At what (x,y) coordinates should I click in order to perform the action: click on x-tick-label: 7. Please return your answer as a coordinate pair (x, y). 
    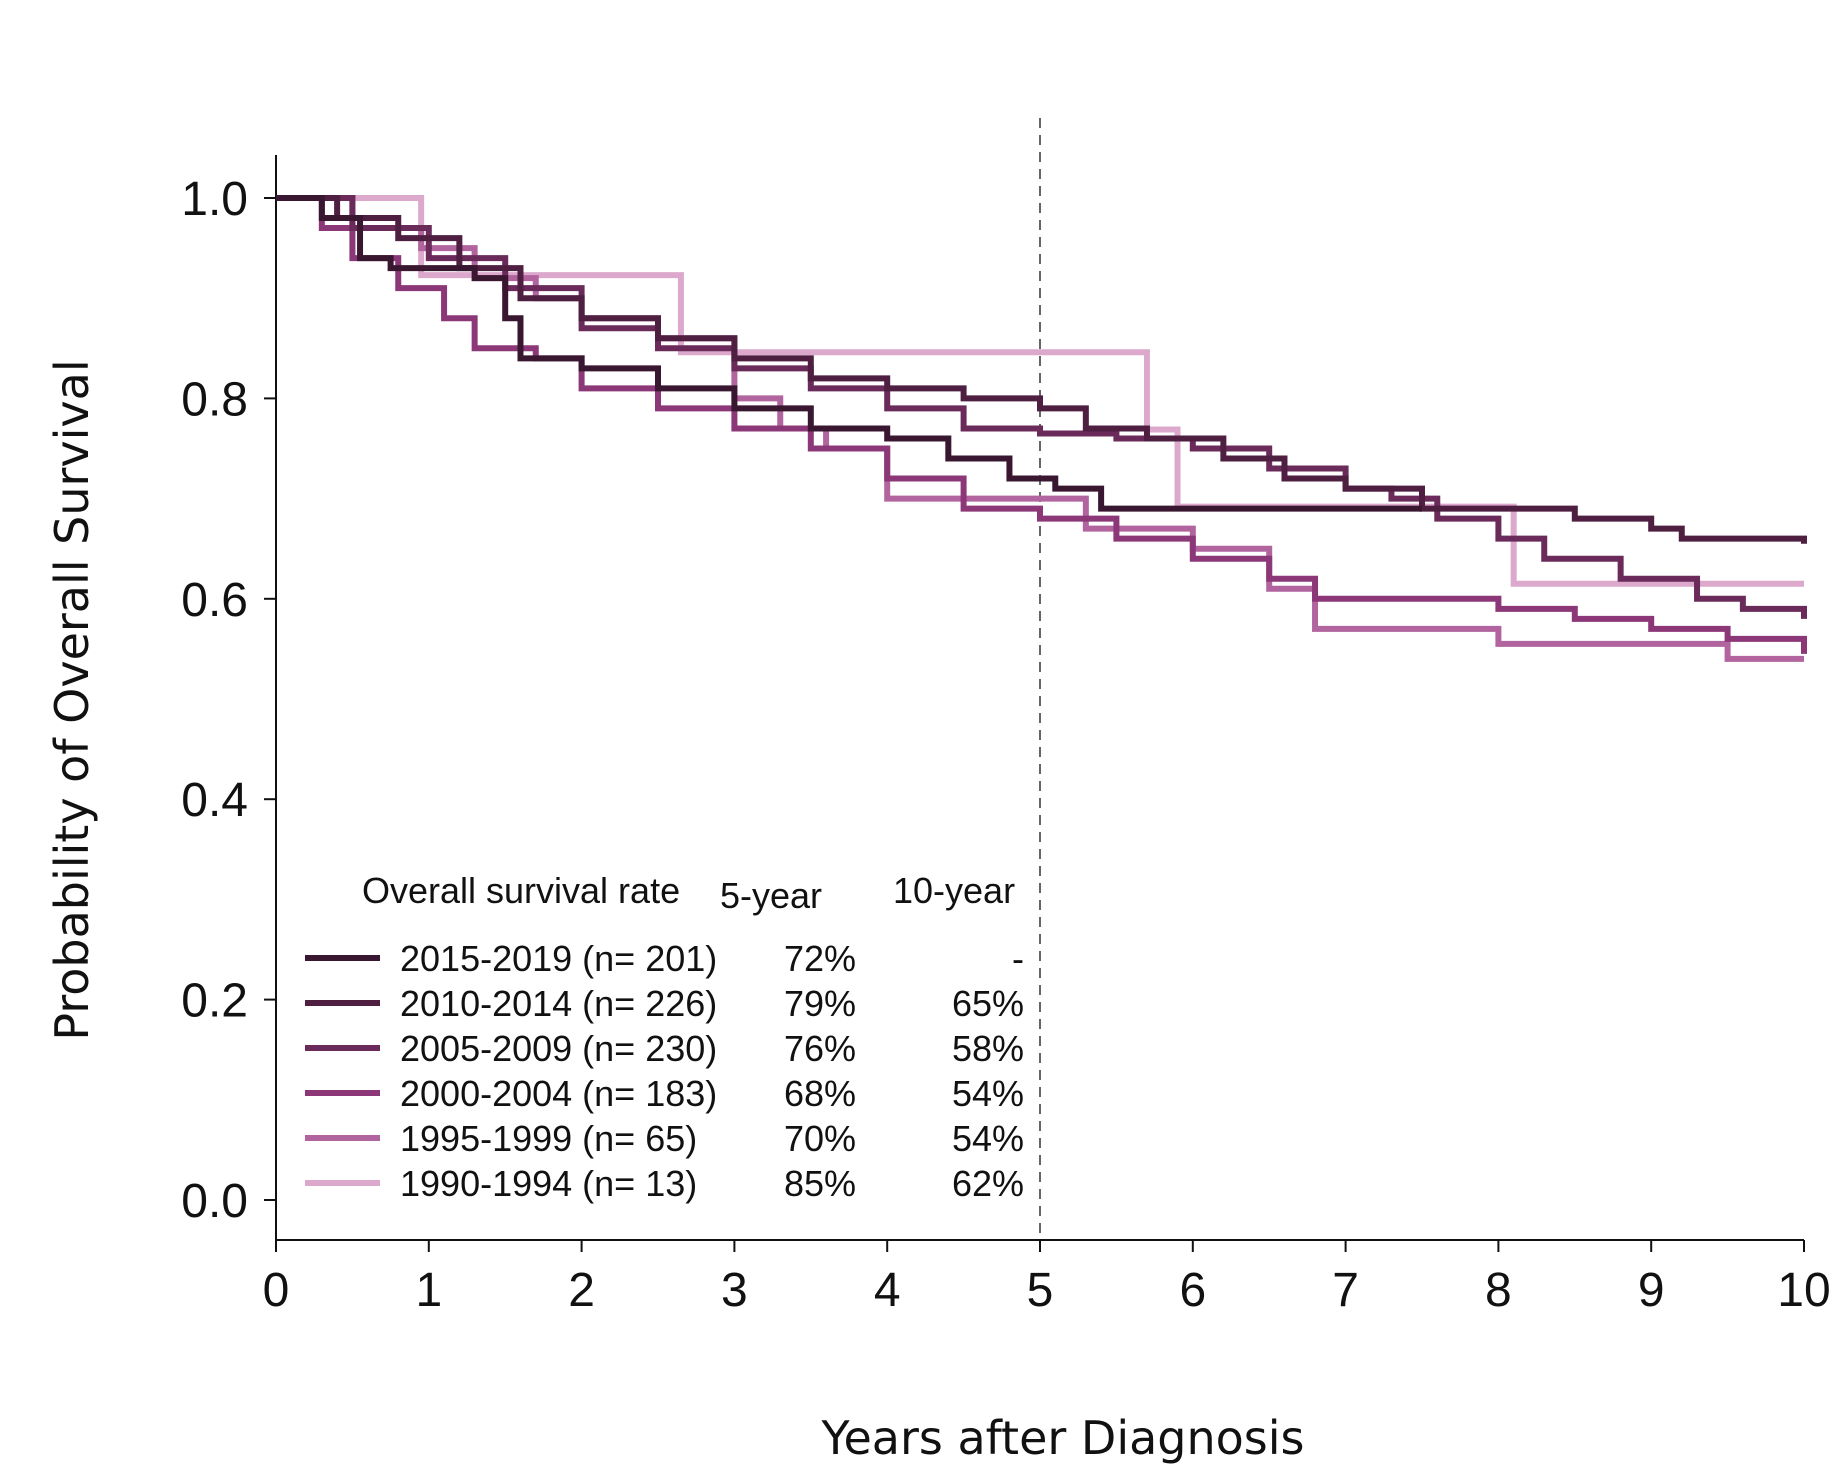
    Looking at the image, I should click on (1345, 1290).